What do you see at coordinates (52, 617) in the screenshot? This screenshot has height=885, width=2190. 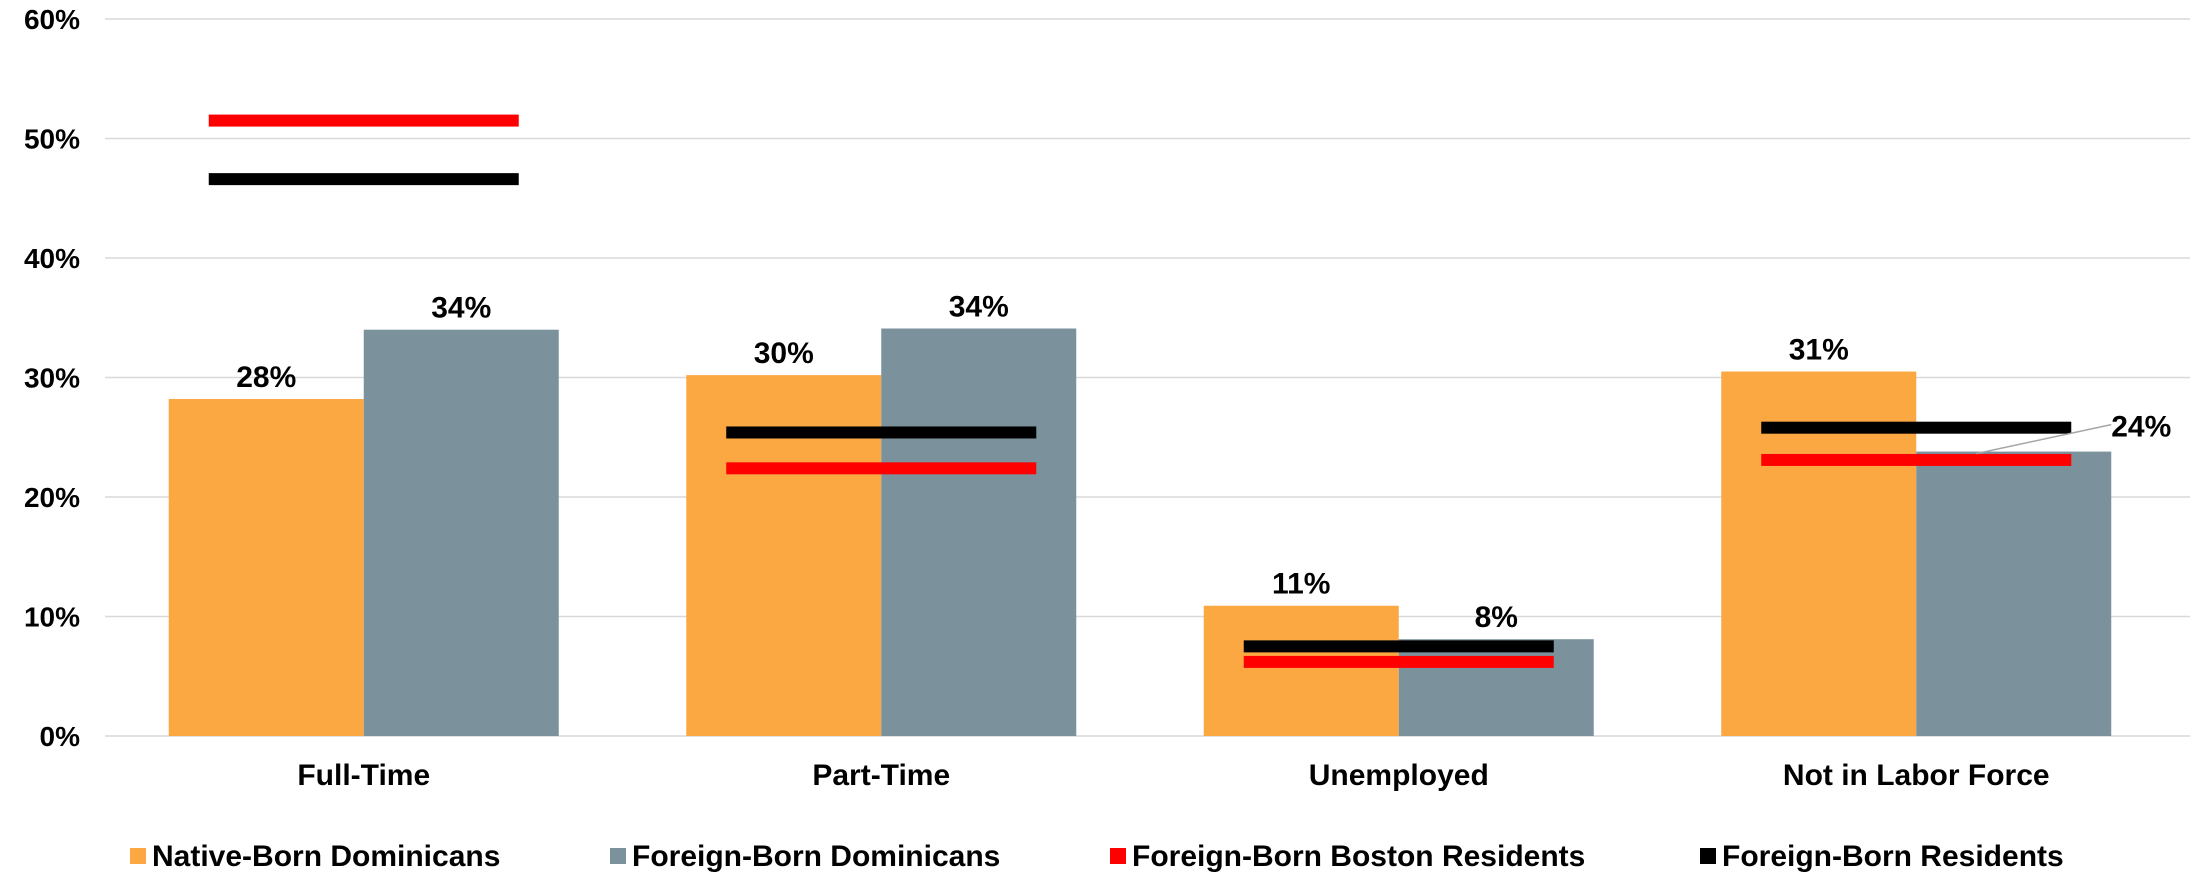 I see `y-tick-label: 10%` at bounding box center [52, 617].